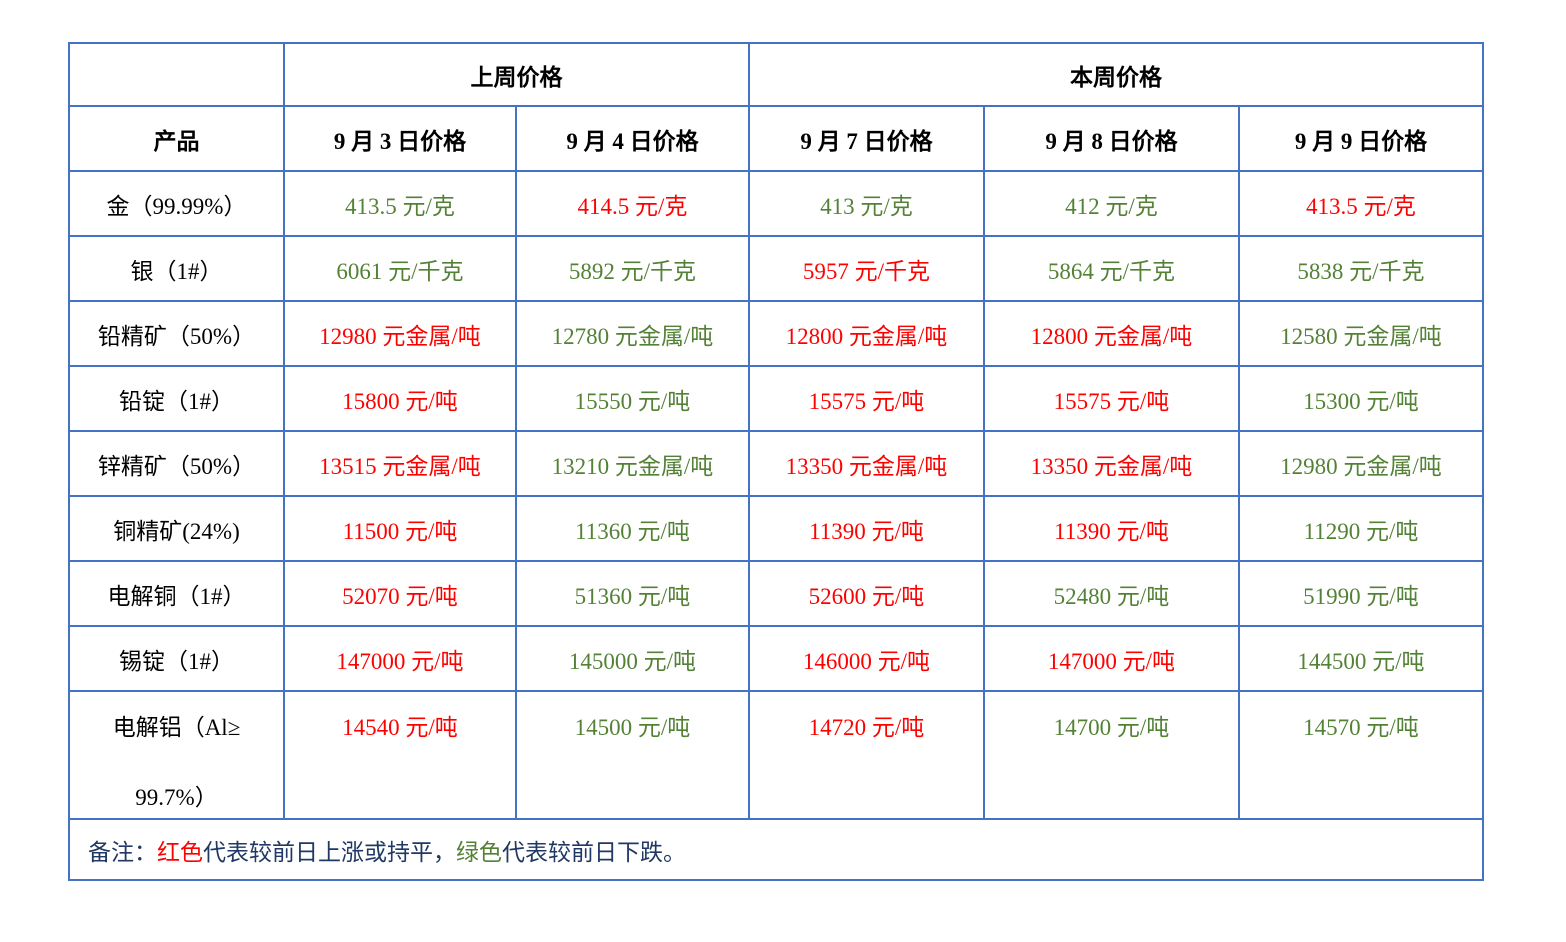  Describe the element at coordinates (176, 333) in the screenshot. I see `product-label: 铅精矿（50%）` at that location.